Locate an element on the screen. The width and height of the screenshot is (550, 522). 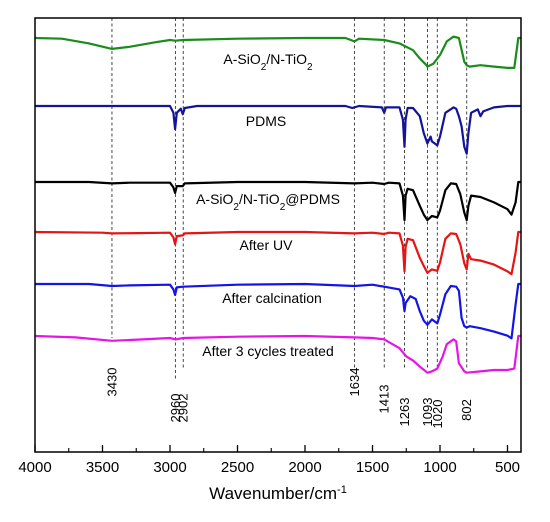
annotation-label: 802 is located at coordinates (466, 410).